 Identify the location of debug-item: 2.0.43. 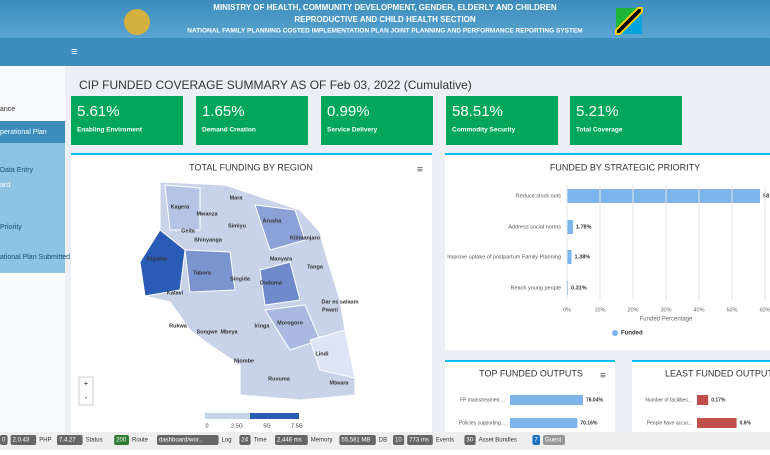
(21, 441).